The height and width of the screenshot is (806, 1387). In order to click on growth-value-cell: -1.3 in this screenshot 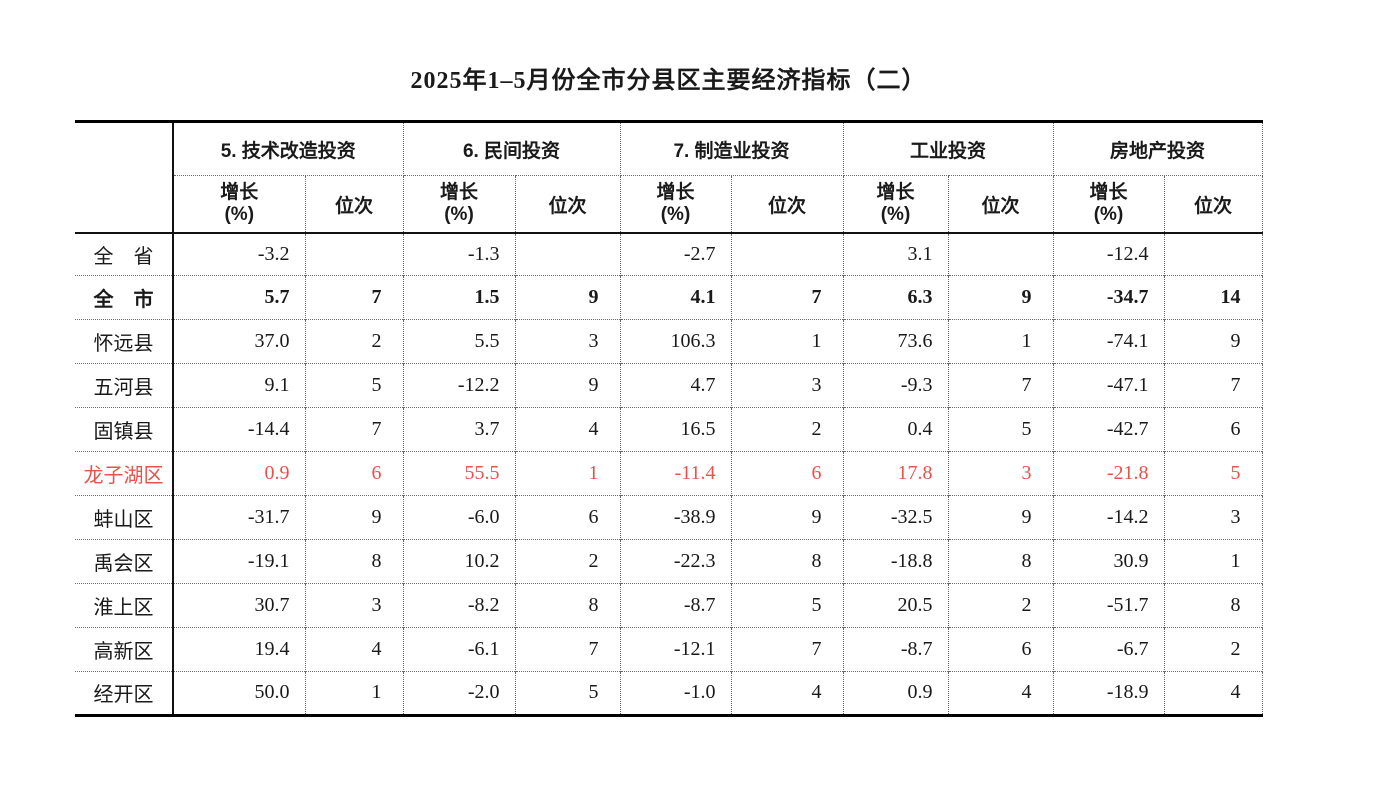, I will do `click(459, 254)`.